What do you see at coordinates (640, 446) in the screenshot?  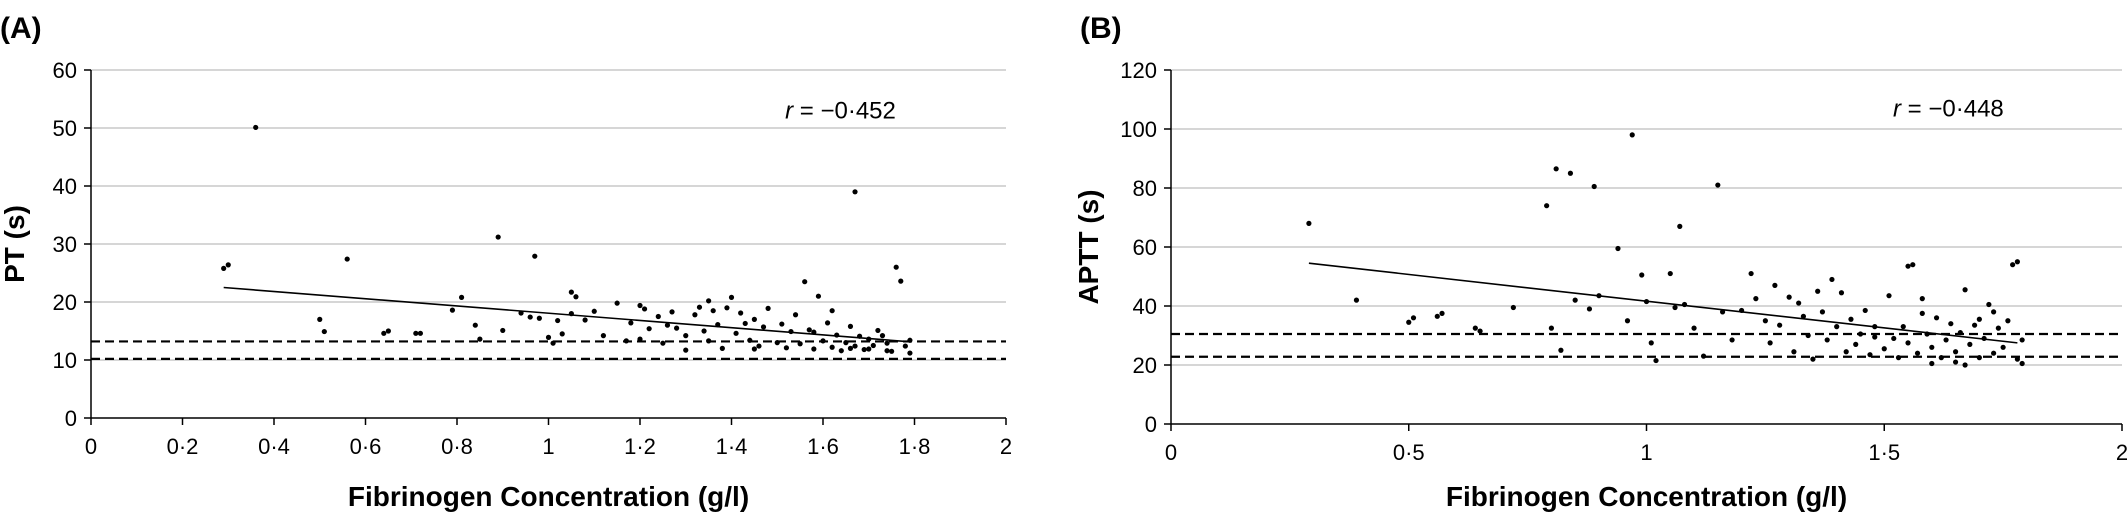 I see `x-tick-label-a: 1·2` at bounding box center [640, 446].